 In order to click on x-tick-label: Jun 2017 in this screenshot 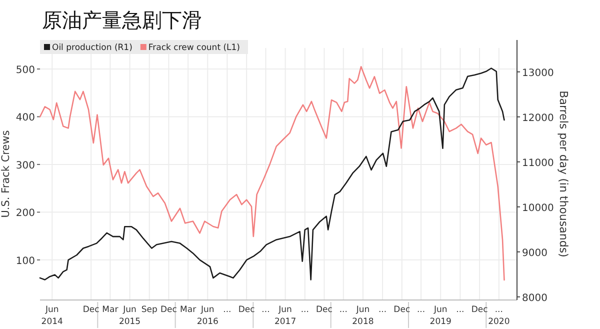, I will do `click(285, 316)`.